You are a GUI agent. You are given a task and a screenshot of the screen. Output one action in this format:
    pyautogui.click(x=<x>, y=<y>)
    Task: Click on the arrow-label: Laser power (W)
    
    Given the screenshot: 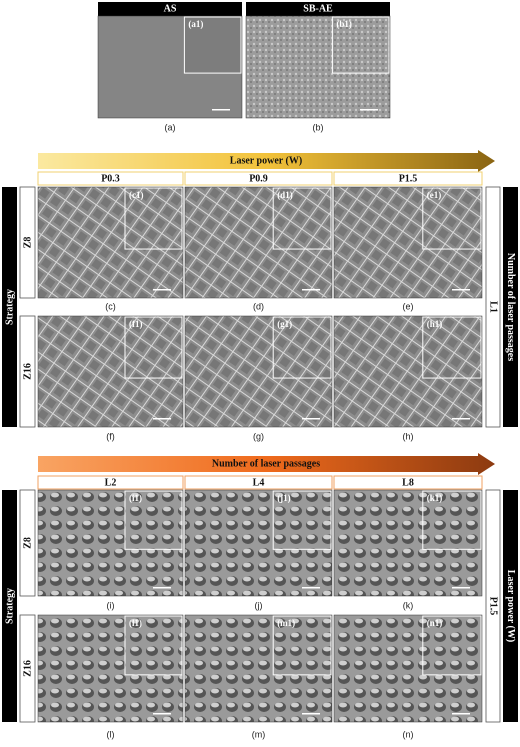 What is the action you would take?
    pyautogui.click(x=266, y=160)
    